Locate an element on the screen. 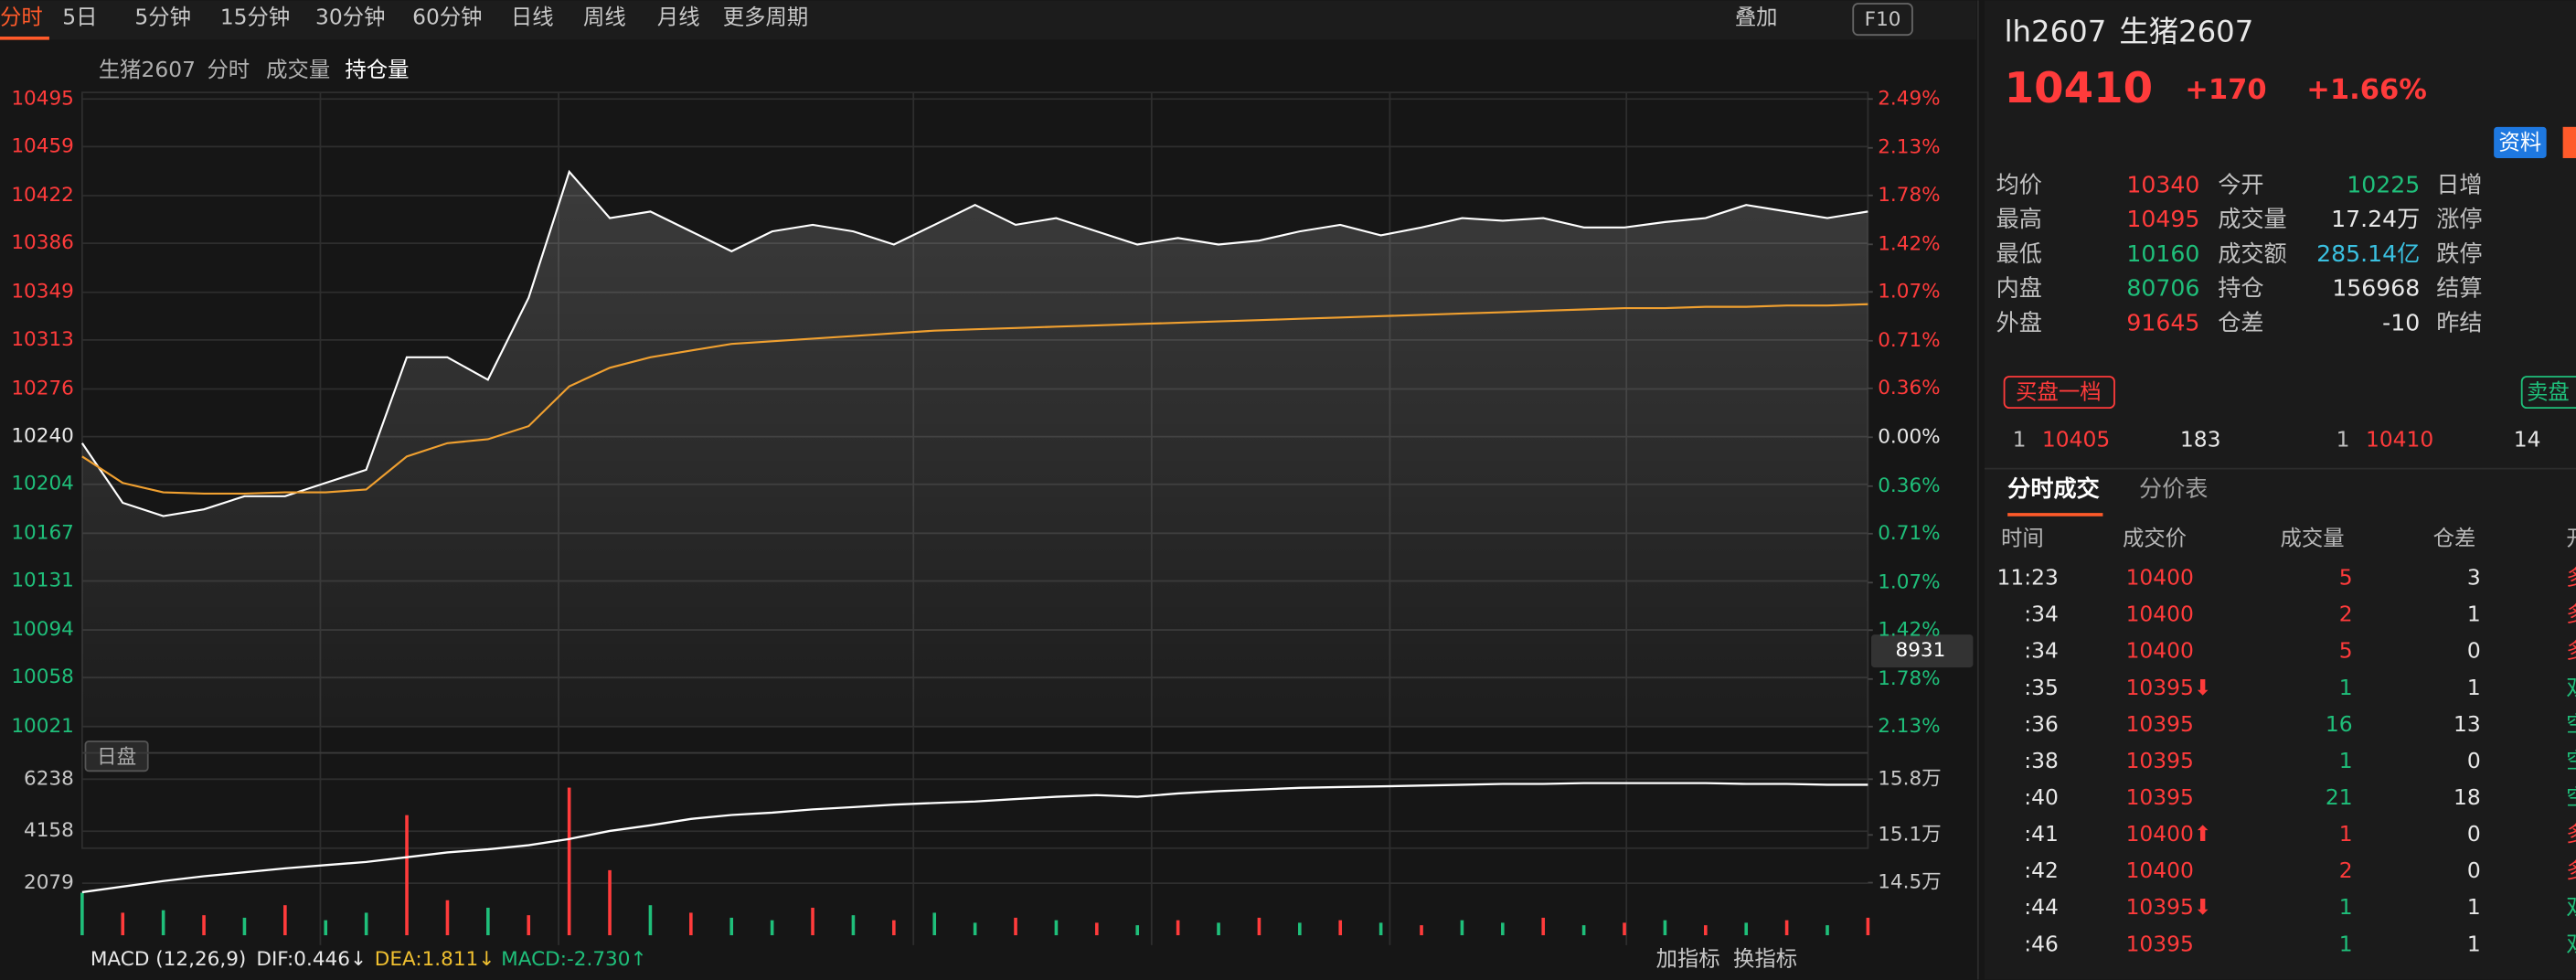 This screenshot has width=2576, height=980. trade-price: 10395⬇ is located at coordinates (2169, 687).